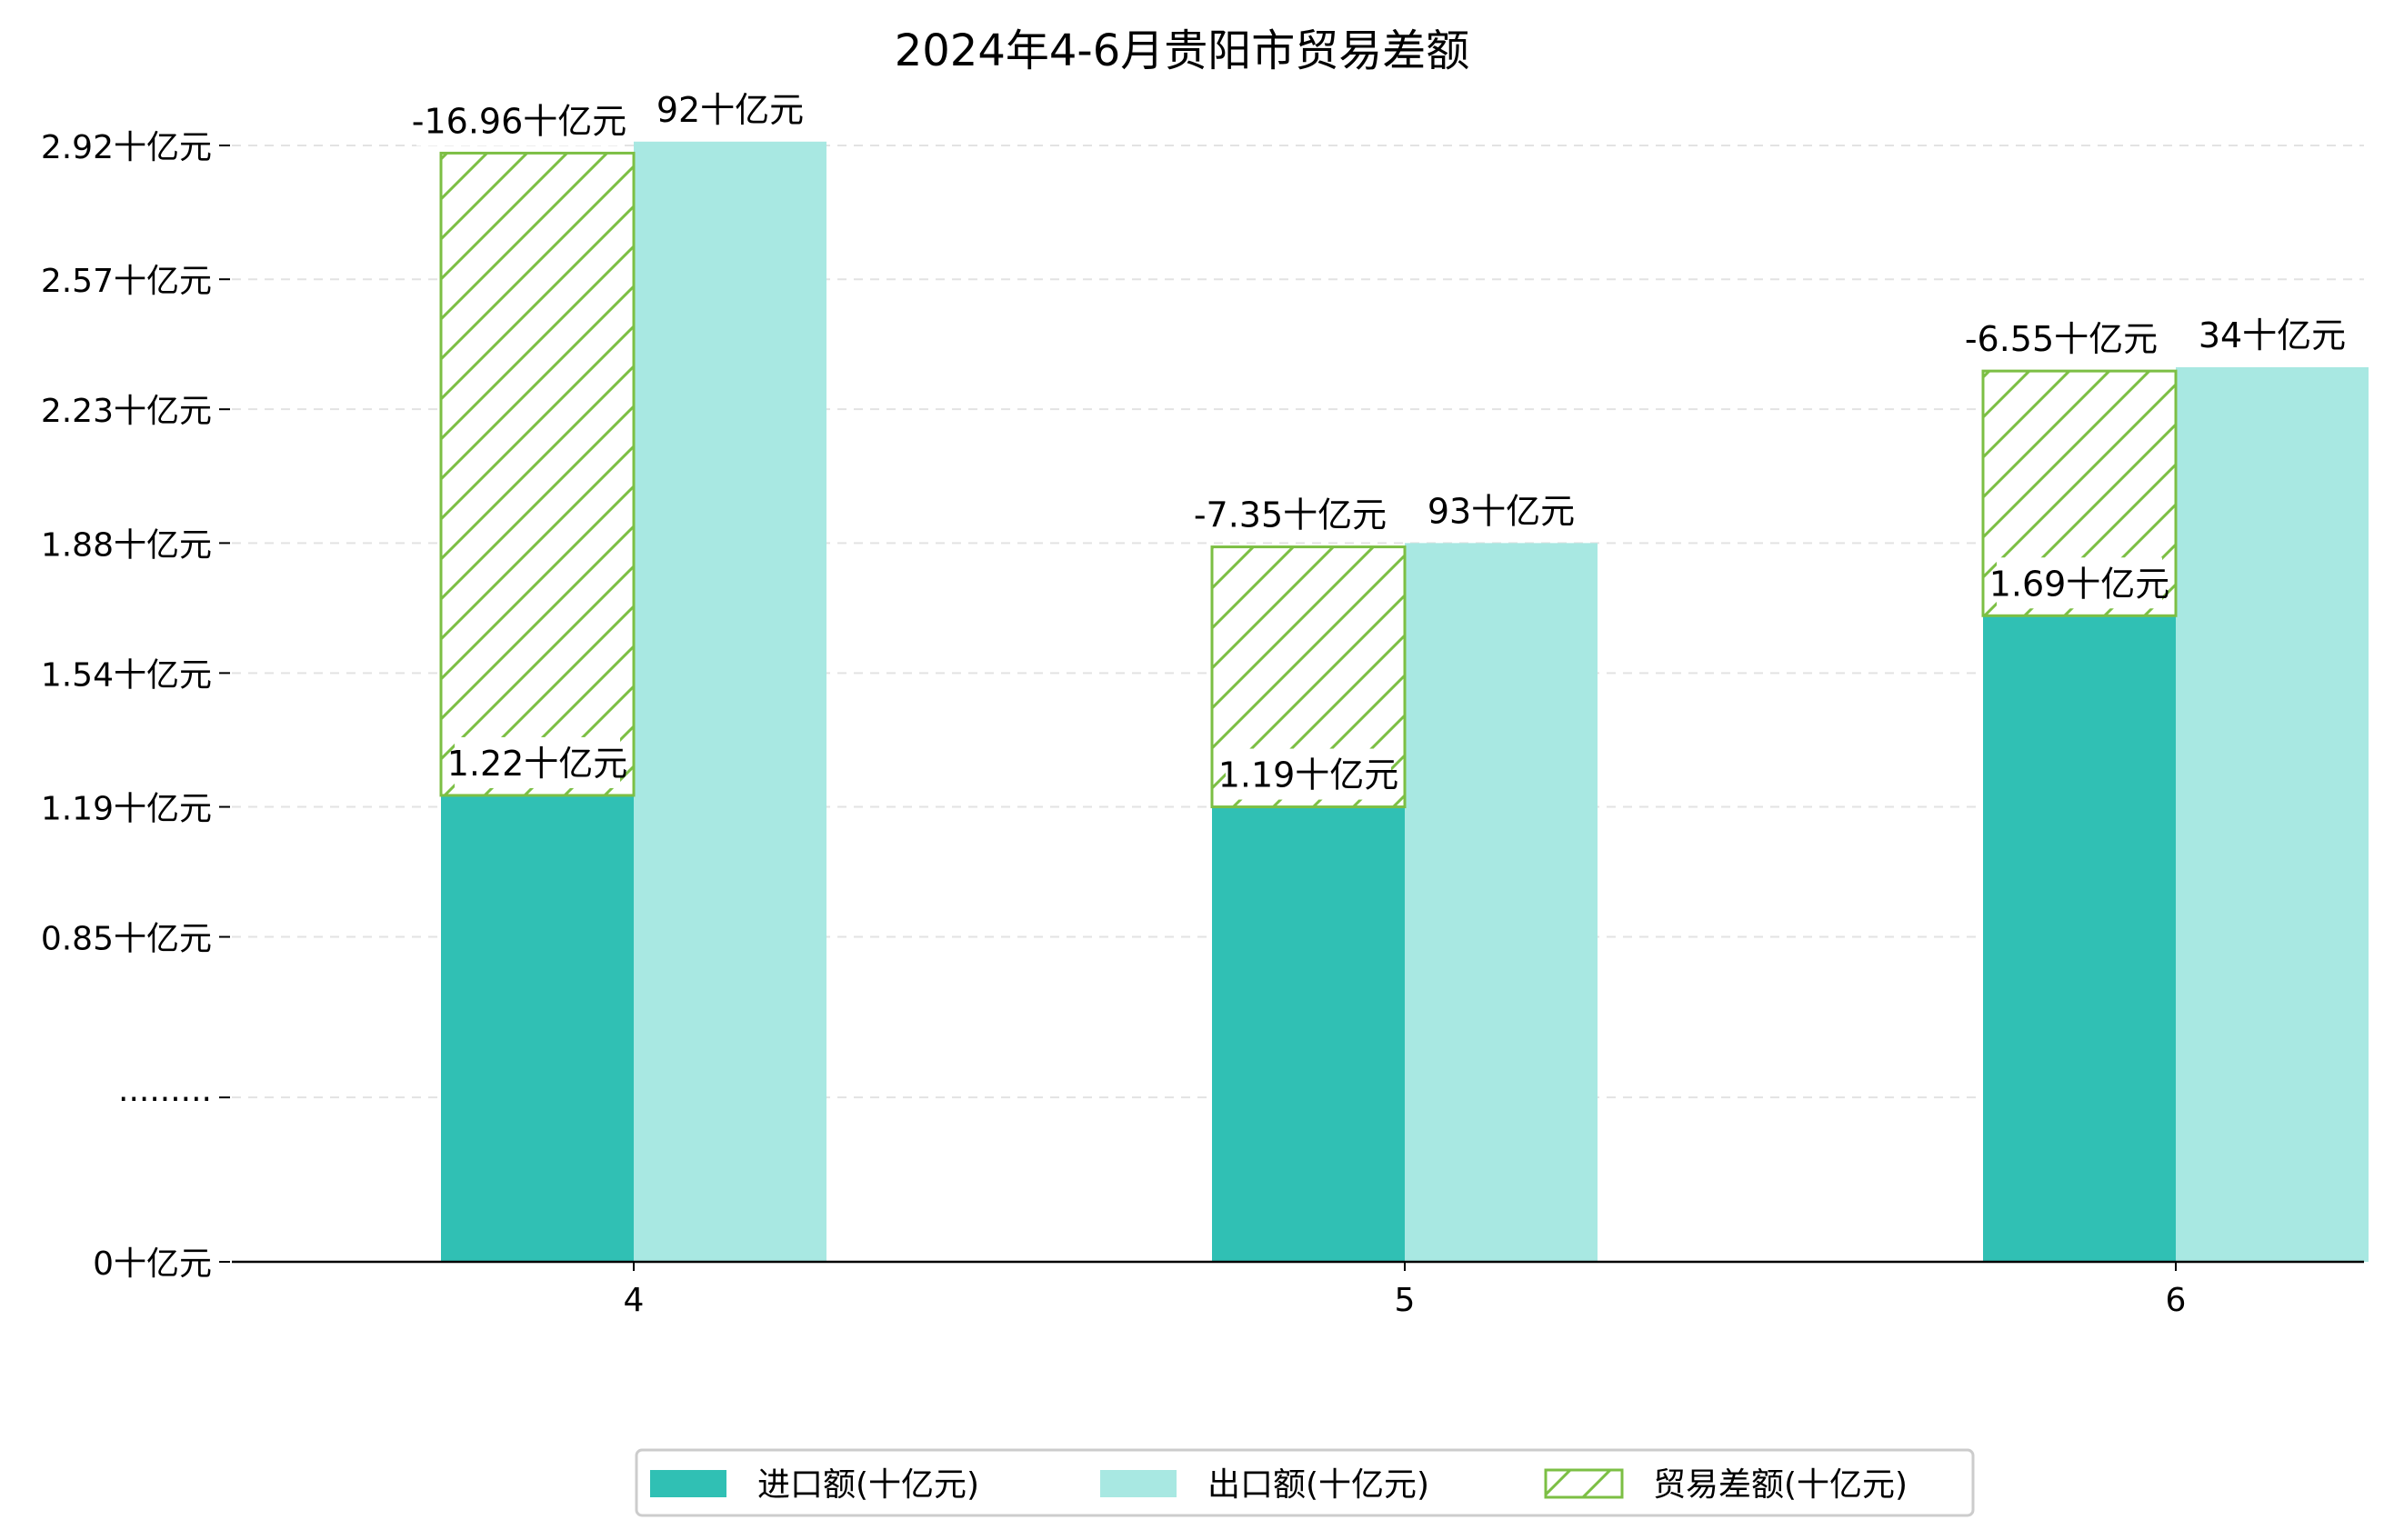 The height and width of the screenshot is (1540, 2384). Describe the element at coordinates (127, 411) in the screenshot. I see `y-tick-label: 2.23十亿元` at that location.